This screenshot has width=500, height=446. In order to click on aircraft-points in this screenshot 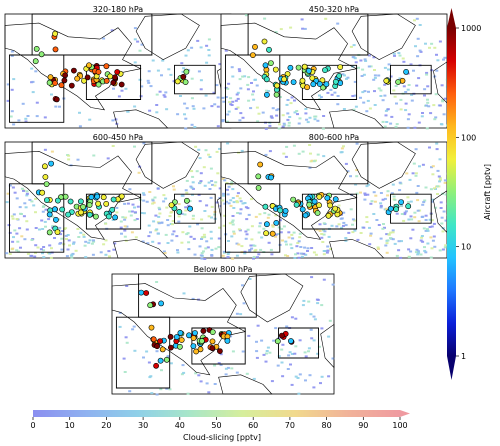, I will do `click(111, 66)`.